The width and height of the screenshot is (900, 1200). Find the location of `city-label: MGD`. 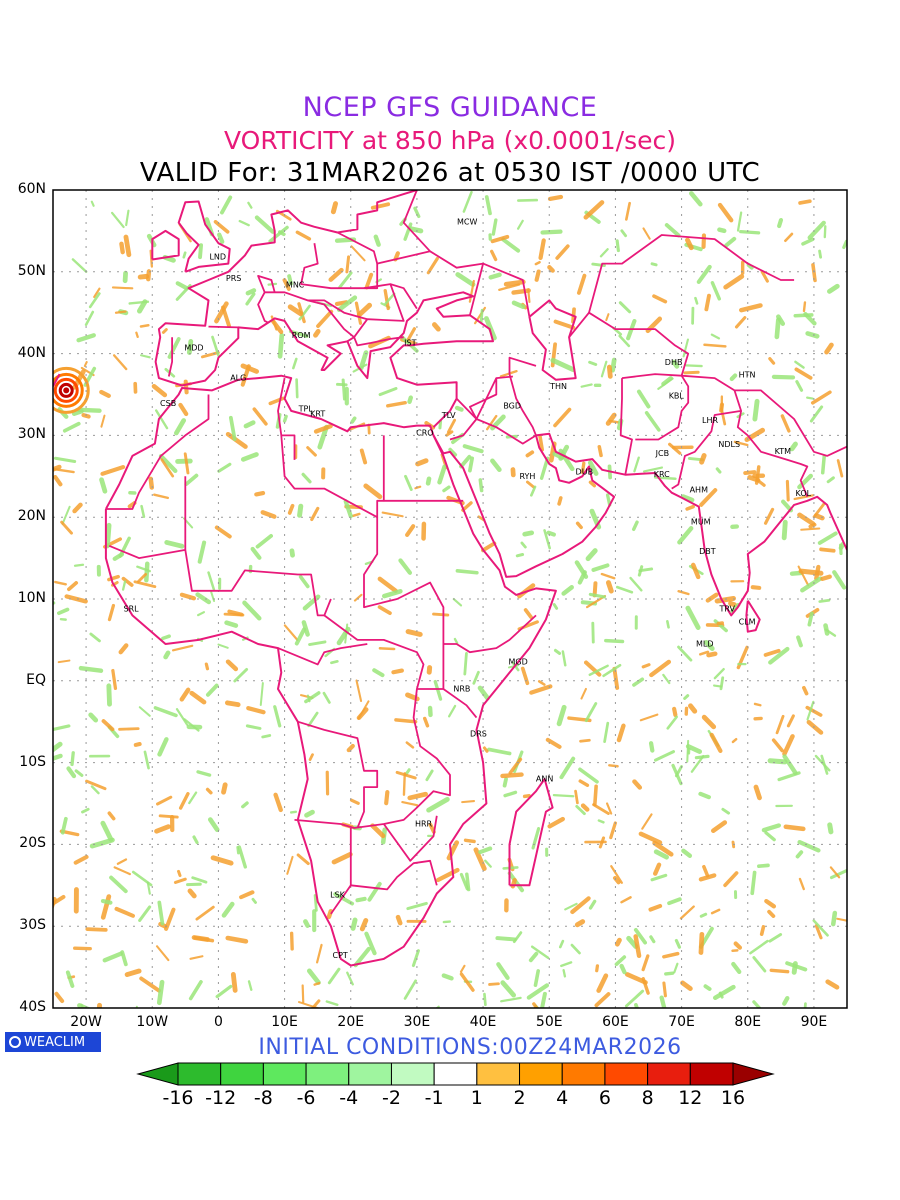

city-label: MGD is located at coordinates (518, 661).